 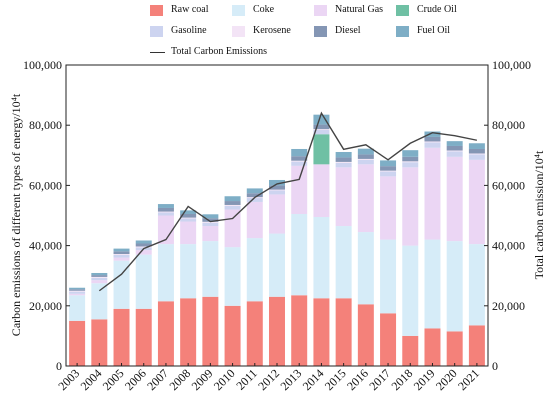 I want to click on legend-label: Crude Oil, so click(x=437, y=9).